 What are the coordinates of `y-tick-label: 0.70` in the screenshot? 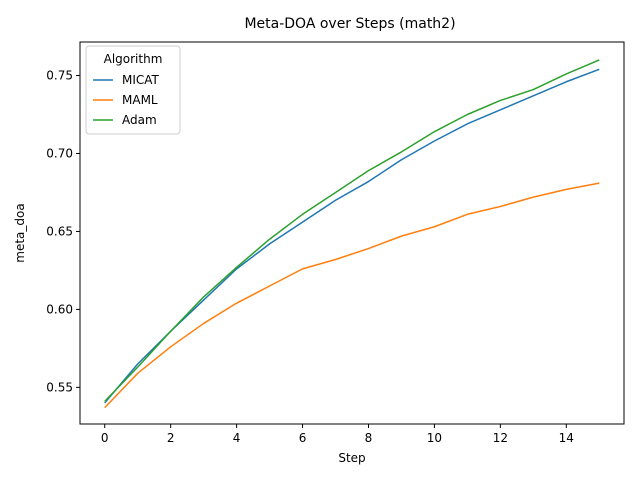 It's located at (59, 153).